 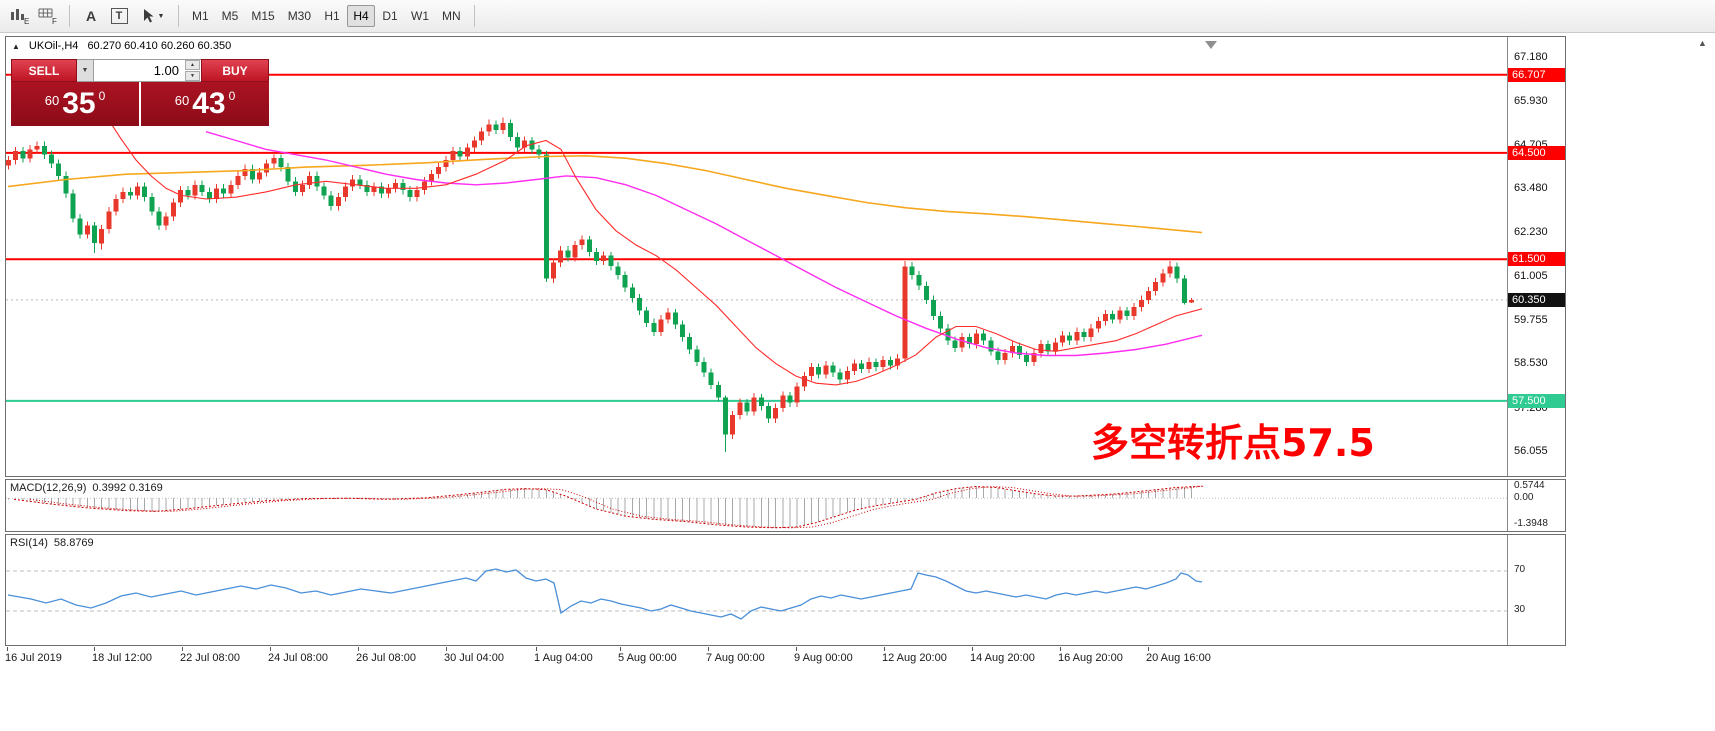 What do you see at coordinates (79, 103) in the screenshot?
I see `sell-price-pips: 35` at bounding box center [79, 103].